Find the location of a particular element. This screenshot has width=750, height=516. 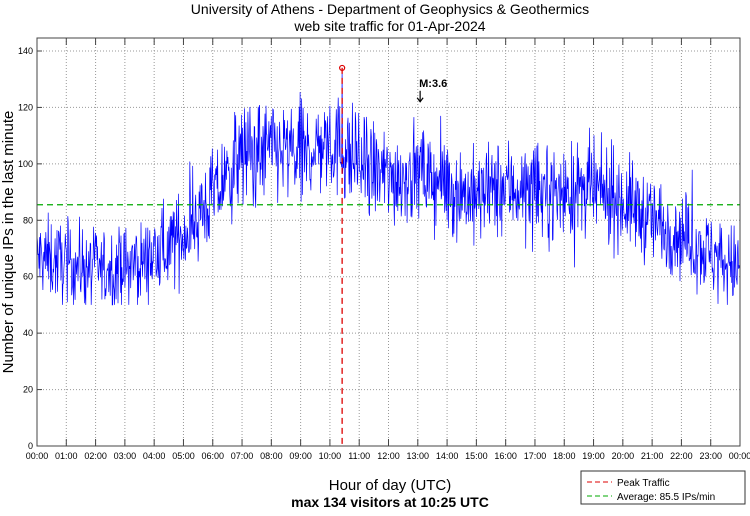

x-tick-label: 04:00 is located at coordinates (154, 456).